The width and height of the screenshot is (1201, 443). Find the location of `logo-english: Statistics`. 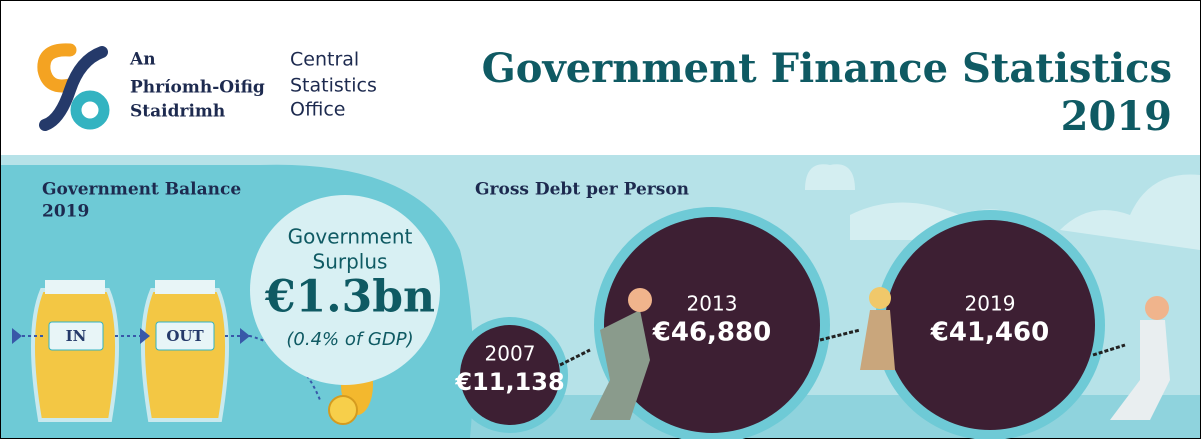

logo-english: Statistics is located at coordinates (333, 86).